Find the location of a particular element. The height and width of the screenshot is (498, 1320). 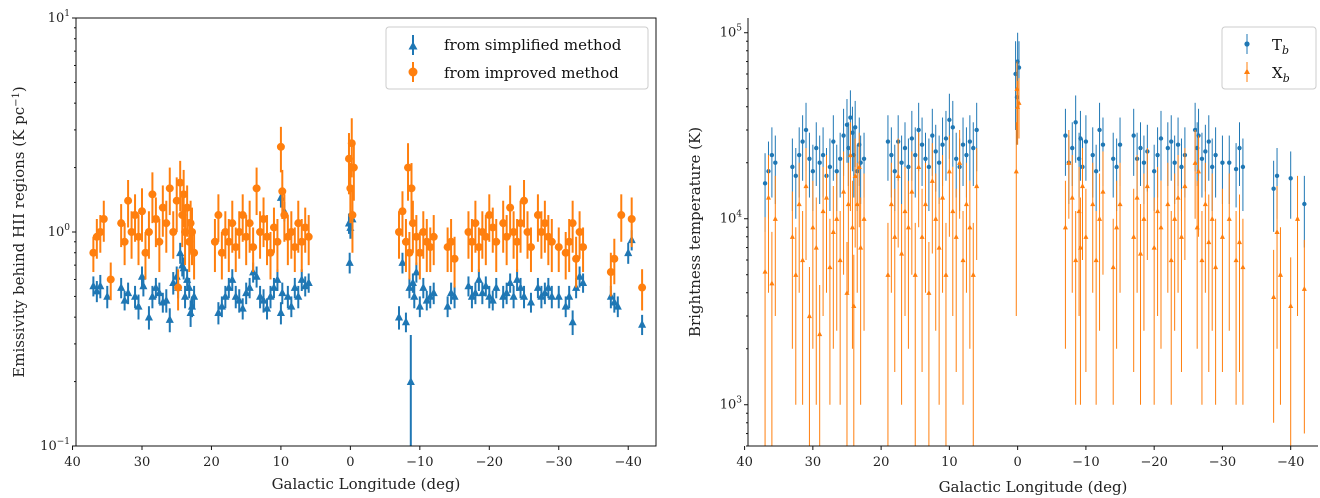

y-tick-label-base: 10 is located at coordinates (48, 446).